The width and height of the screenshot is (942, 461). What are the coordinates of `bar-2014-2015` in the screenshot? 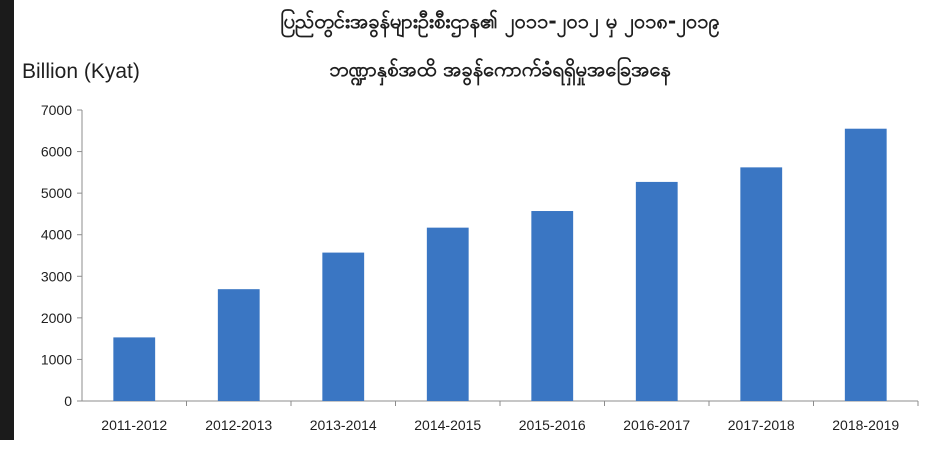 It's located at (447, 314).